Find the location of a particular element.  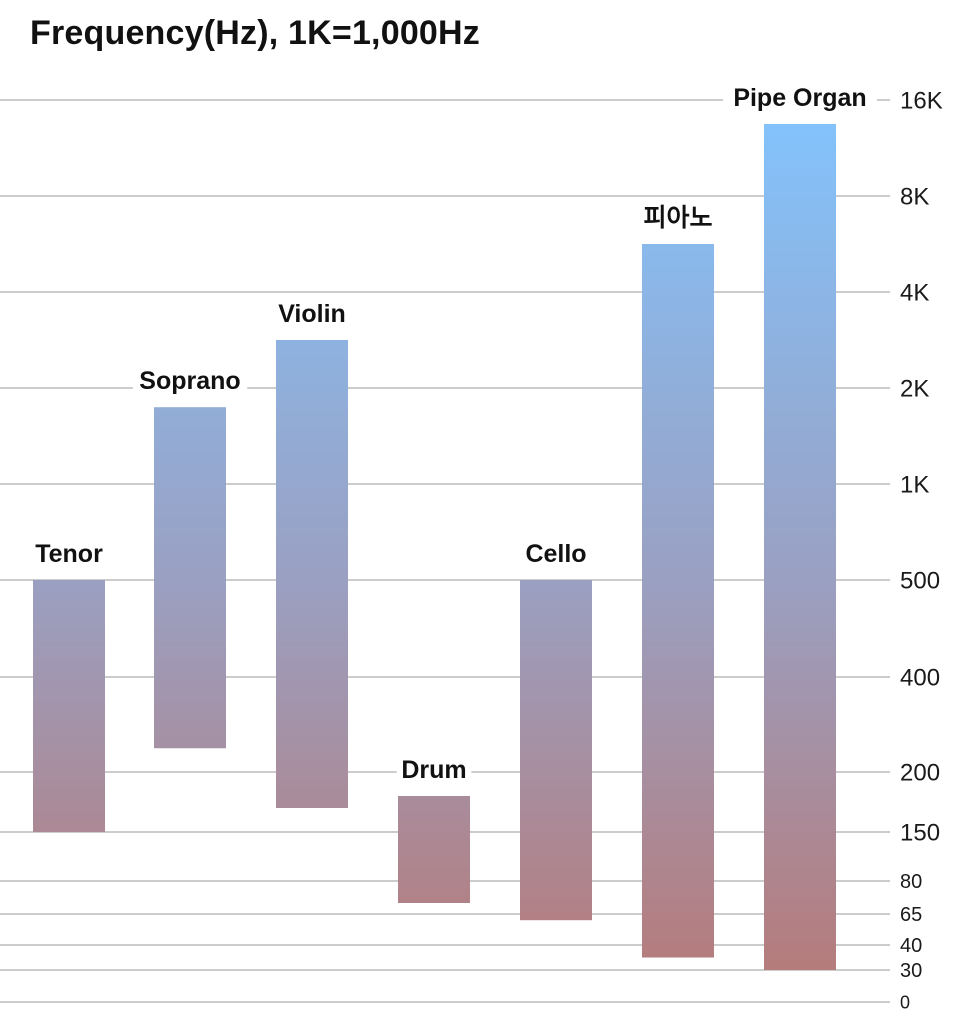

range-bar-Cello is located at coordinates (556, 750).